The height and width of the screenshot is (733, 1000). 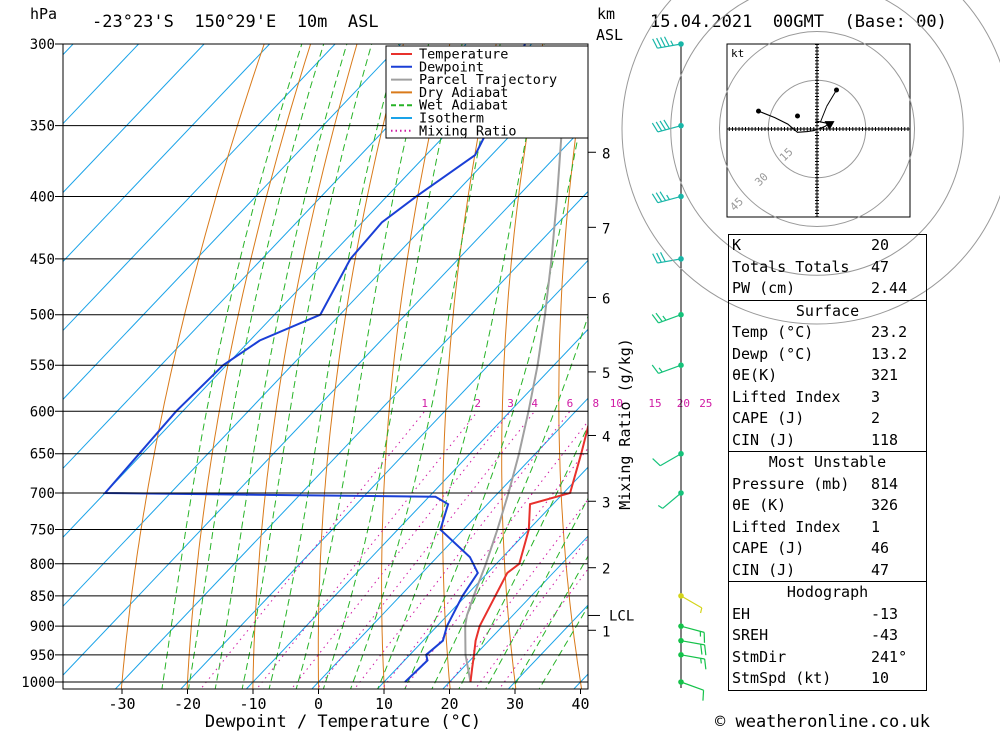 I want to click on most-unstable-row-label: Pressure (mb), so click(x=791, y=483).